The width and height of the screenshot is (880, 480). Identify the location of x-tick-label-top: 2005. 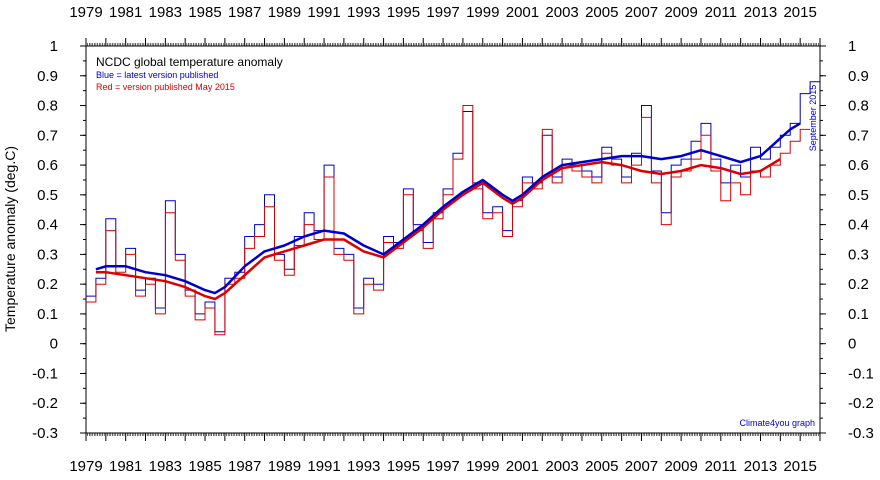
(601, 12).